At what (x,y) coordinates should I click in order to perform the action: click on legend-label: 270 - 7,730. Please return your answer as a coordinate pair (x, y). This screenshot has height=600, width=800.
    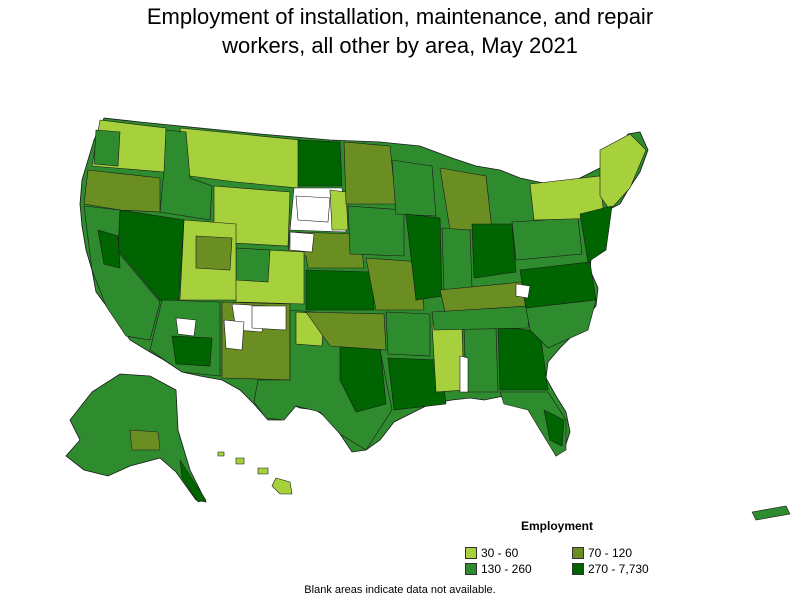
    Looking at the image, I should click on (618, 569).